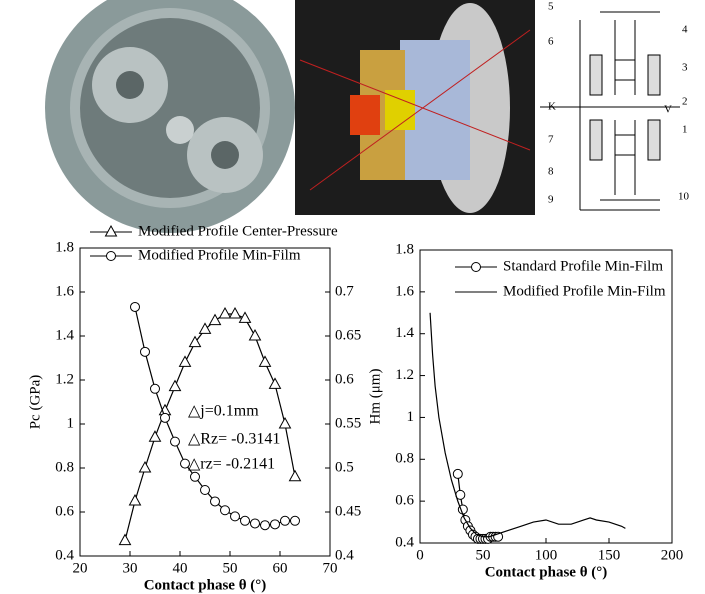  I want to click on assembly-render, so click(415, 107).